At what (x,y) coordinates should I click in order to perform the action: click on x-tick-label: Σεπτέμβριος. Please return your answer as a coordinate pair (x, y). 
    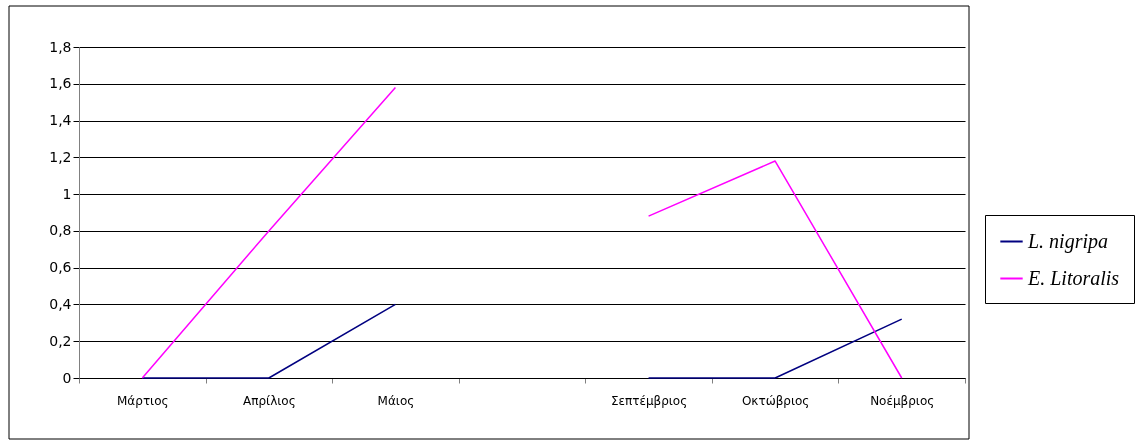
    Looking at the image, I should click on (649, 400).